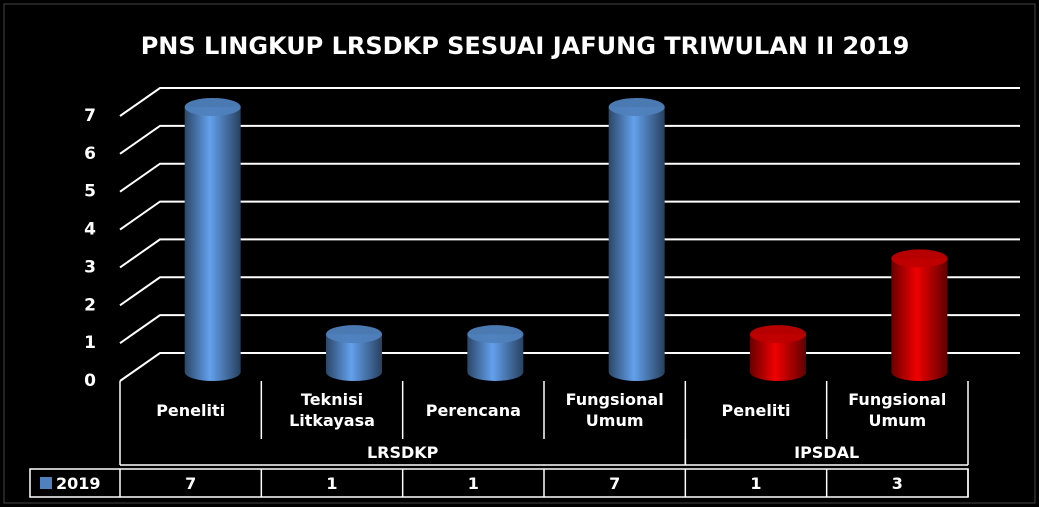 The image size is (1039, 507). What do you see at coordinates (90, 381) in the screenshot?
I see `y-tick-label: 0` at bounding box center [90, 381].